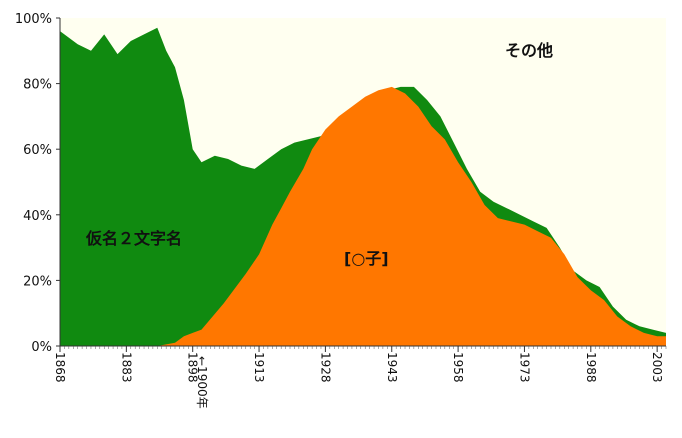 Image resolution: width=682 pixels, height=438 pixels. What do you see at coordinates (591, 367) in the screenshot?
I see `x-tick-label: 1988` at bounding box center [591, 367].